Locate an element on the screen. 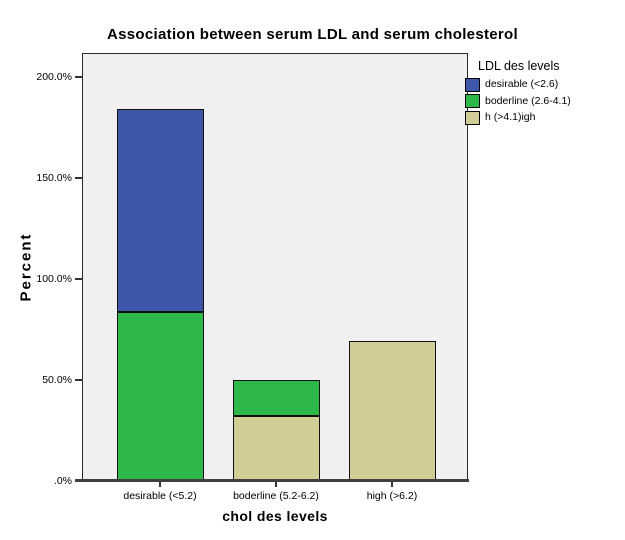 This screenshot has height=540, width=625. legend-item-label: boderline (2.6-4.1) is located at coordinates (528, 100).